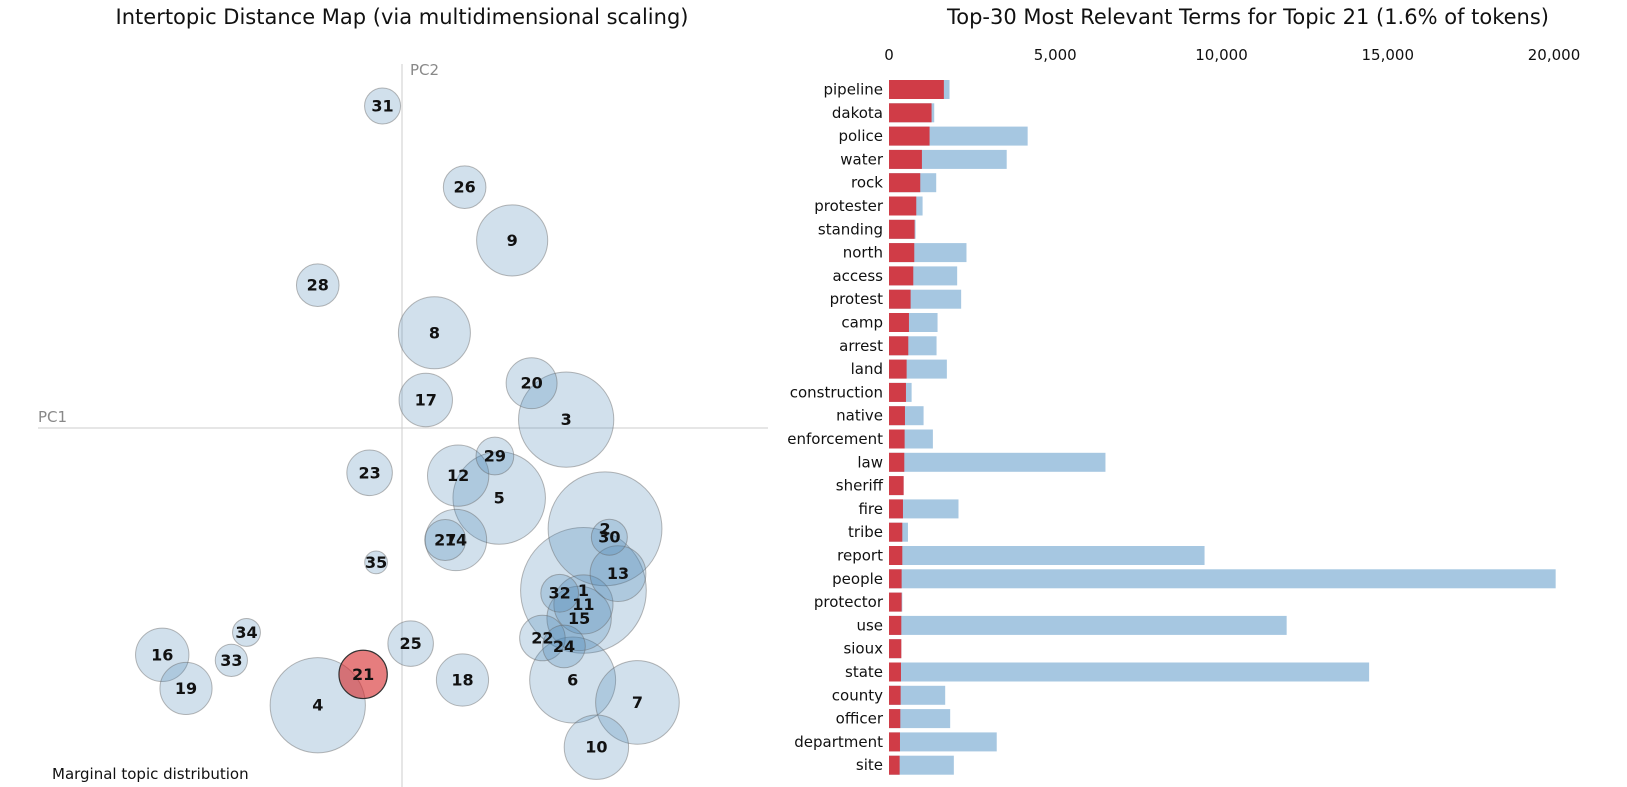 This screenshot has width=1627, height=787. Describe the element at coordinates (897, 462) in the screenshot. I see `topic-bar-law` at that location.